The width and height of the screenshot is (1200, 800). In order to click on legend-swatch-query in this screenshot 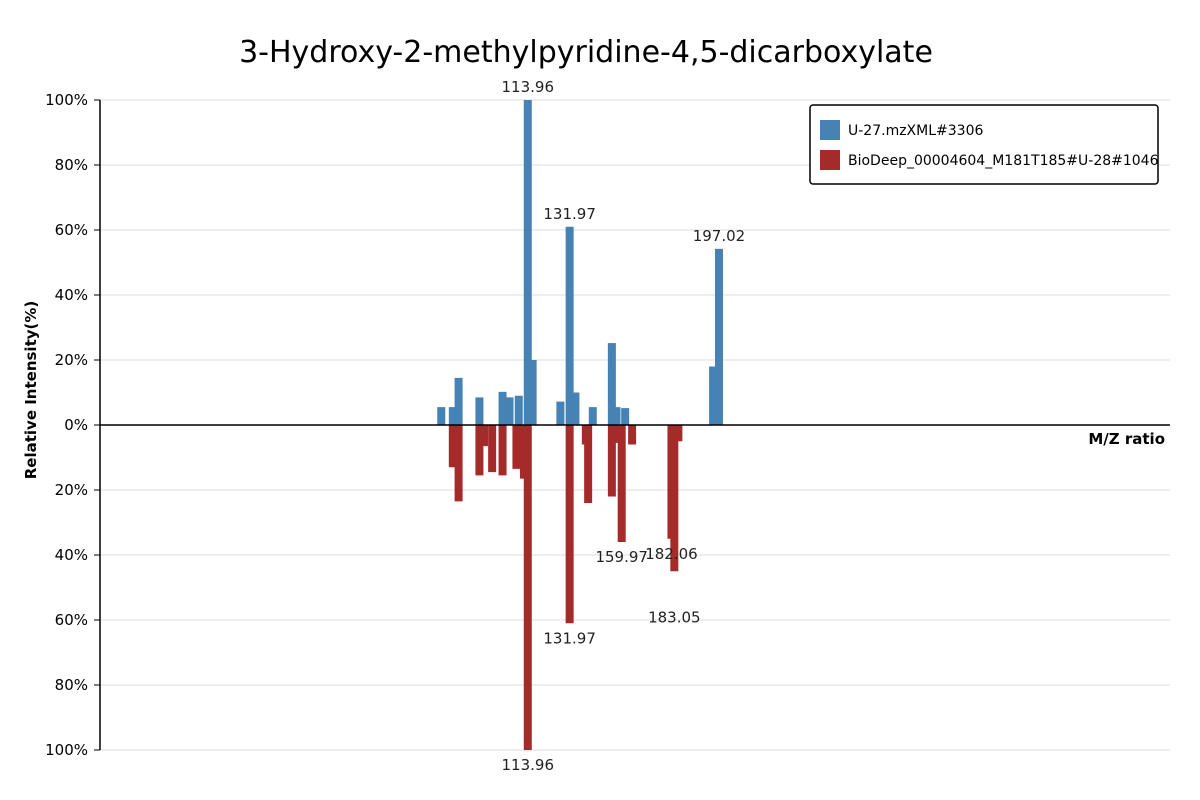, I will do `click(830, 130)`.